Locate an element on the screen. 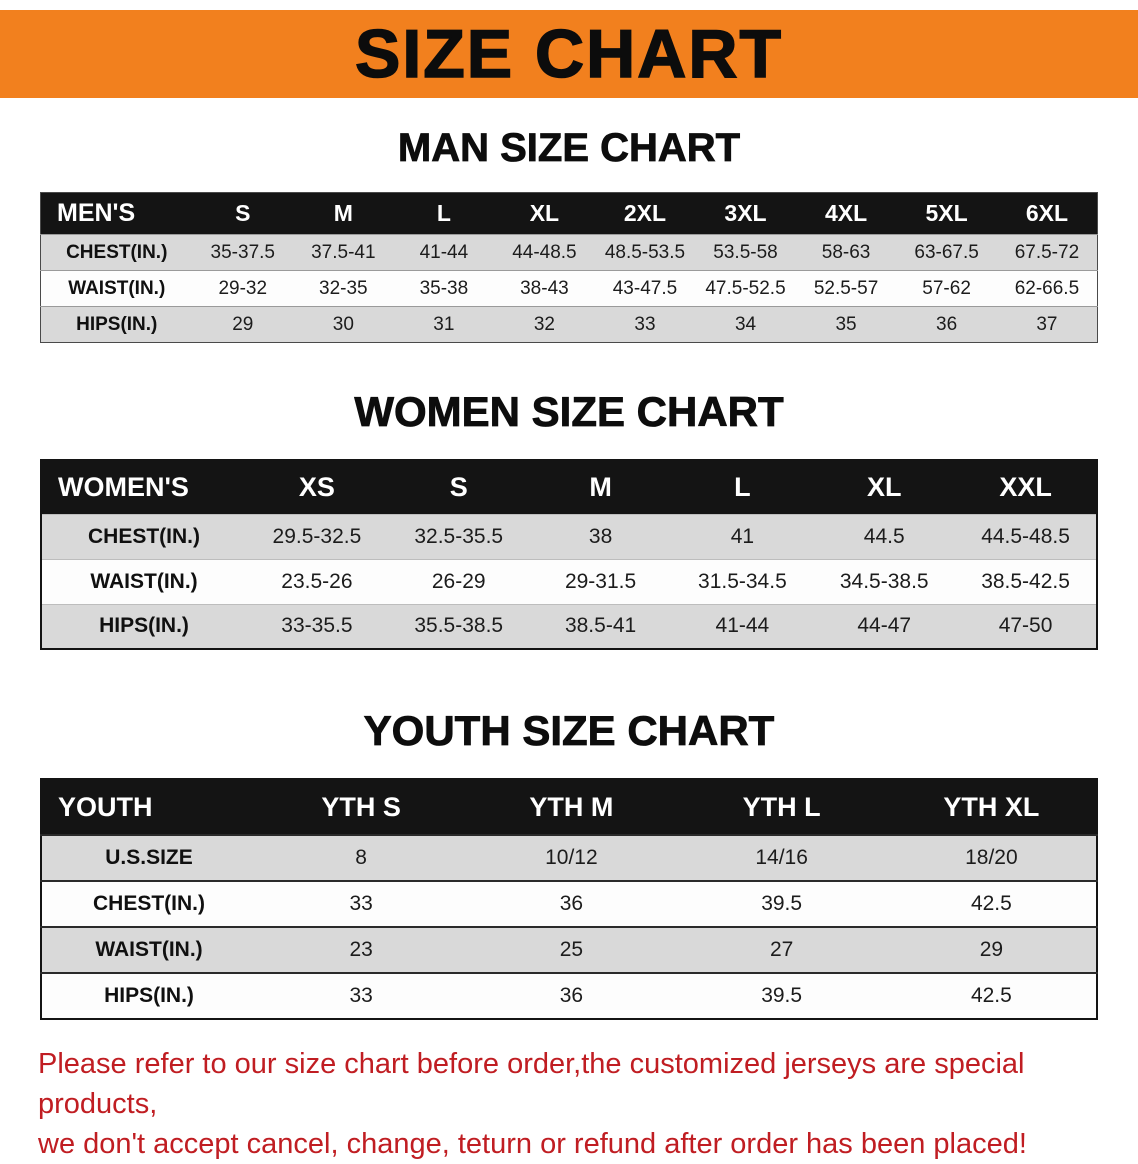 This screenshot has height=1164, width=1138. size-column-header: 6XL is located at coordinates (1047, 213).